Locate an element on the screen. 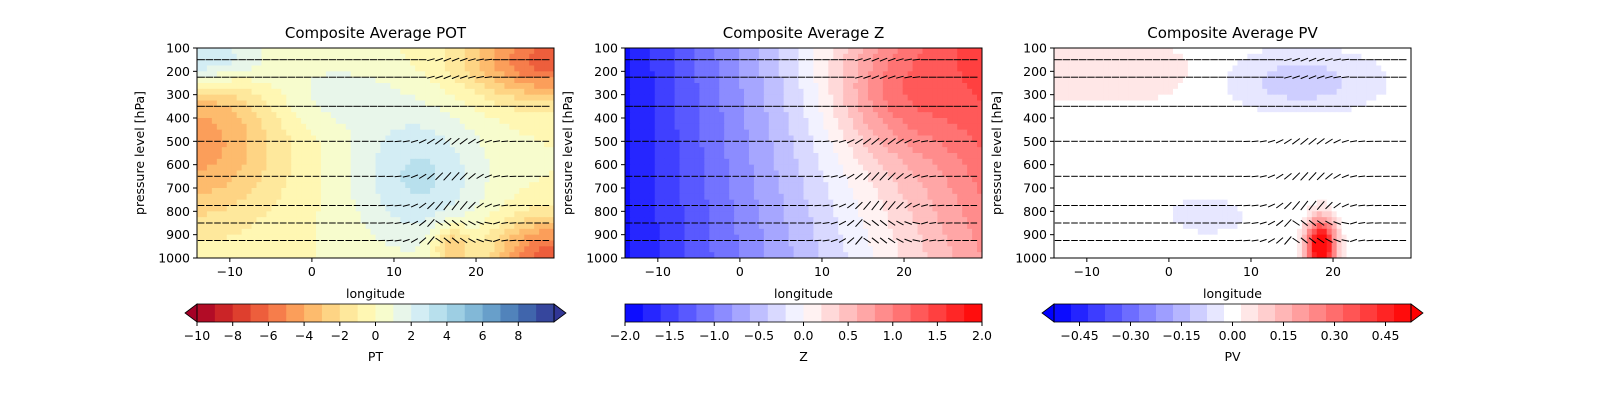  x-tick-label: 10 is located at coordinates (394, 271).